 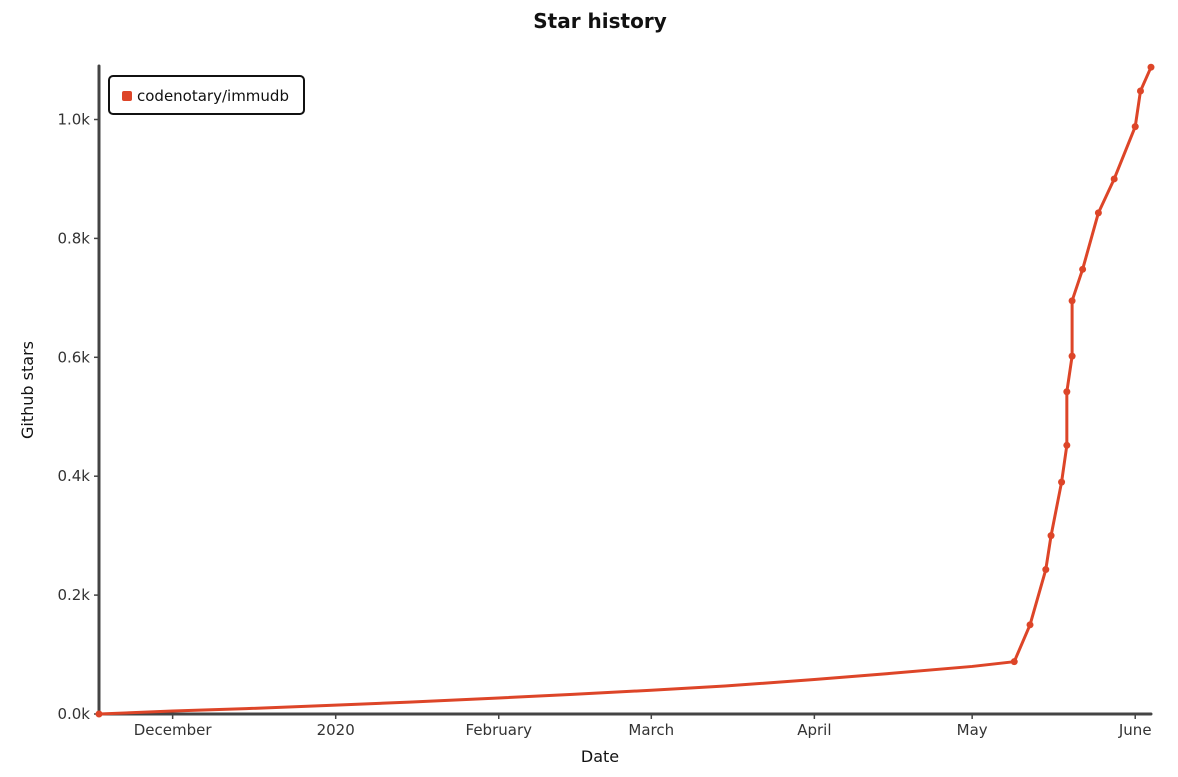 I want to click on legend-box, so click(x=206, y=95).